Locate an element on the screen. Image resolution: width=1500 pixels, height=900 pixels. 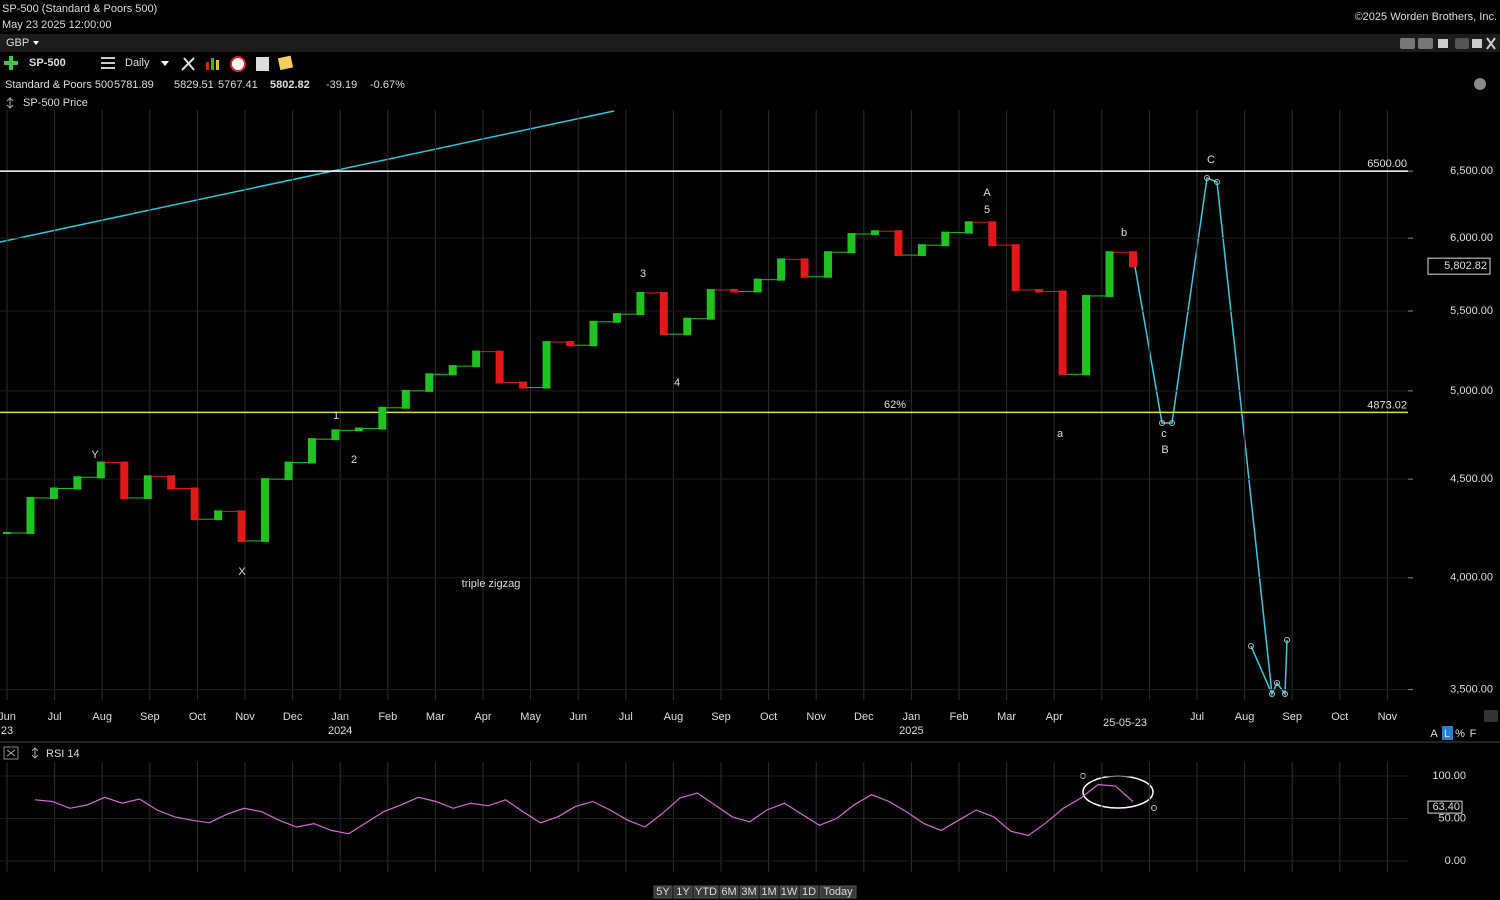
x-tick-label: Apr is located at coordinates (482, 717).